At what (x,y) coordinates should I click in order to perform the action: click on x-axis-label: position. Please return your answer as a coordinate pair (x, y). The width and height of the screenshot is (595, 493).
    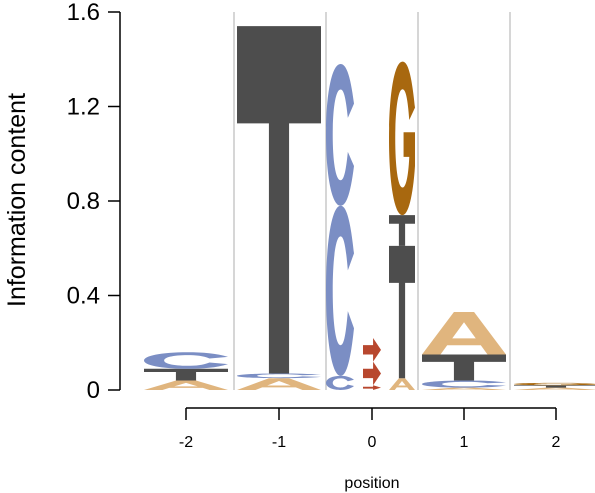
    Looking at the image, I should click on (371, 483).